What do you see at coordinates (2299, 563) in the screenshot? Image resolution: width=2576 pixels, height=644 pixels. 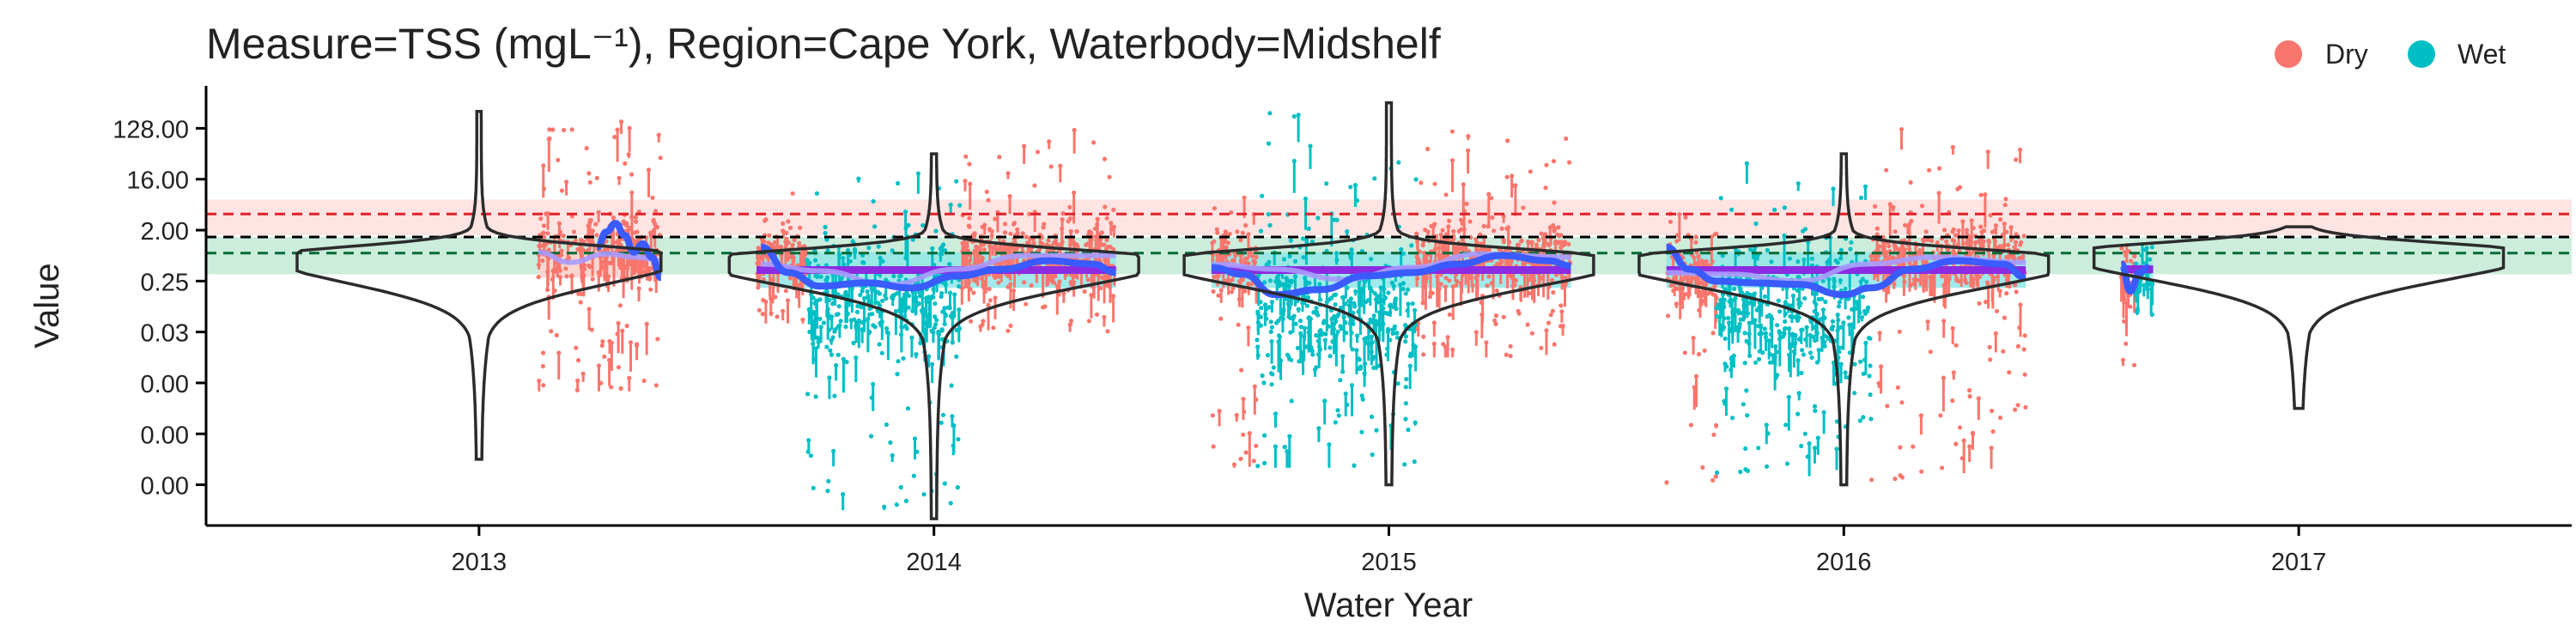 I see `x-tick-label: 2017` at bounding box center [2299, 563].